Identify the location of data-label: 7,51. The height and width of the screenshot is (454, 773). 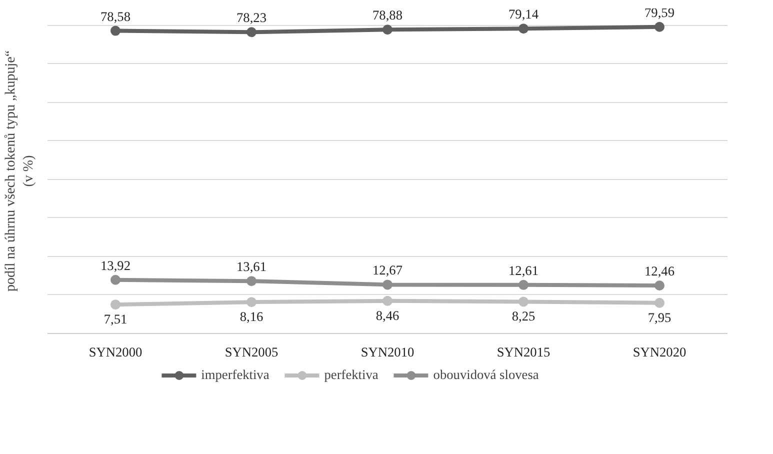
(116, 319).